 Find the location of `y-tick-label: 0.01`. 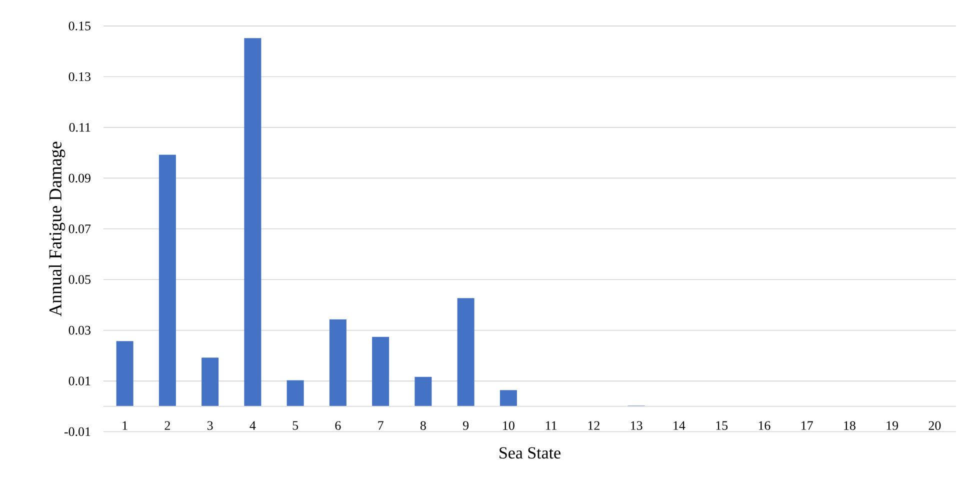

y-tick-label: 0.01 is located at coordinates (79, 381).